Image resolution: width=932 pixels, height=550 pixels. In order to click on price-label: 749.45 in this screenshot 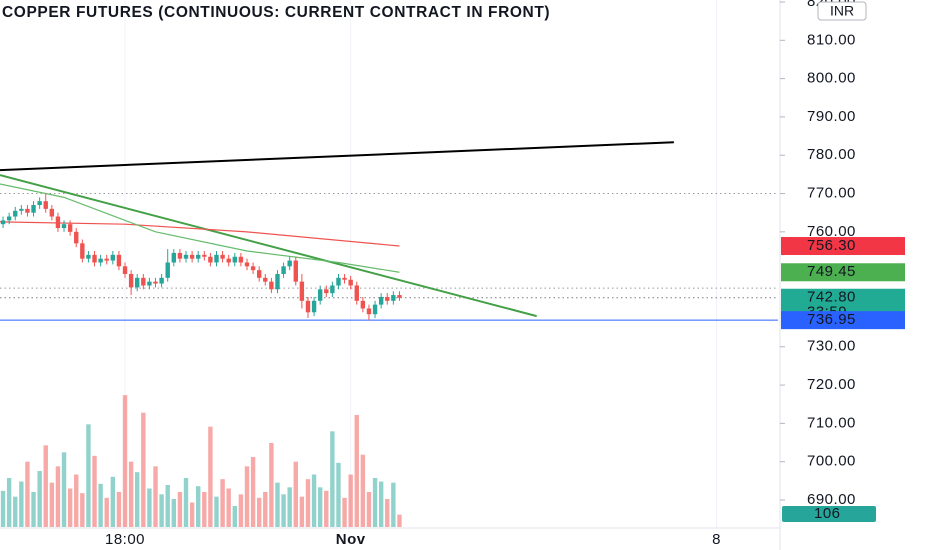, I will do `click(831, 271)`.